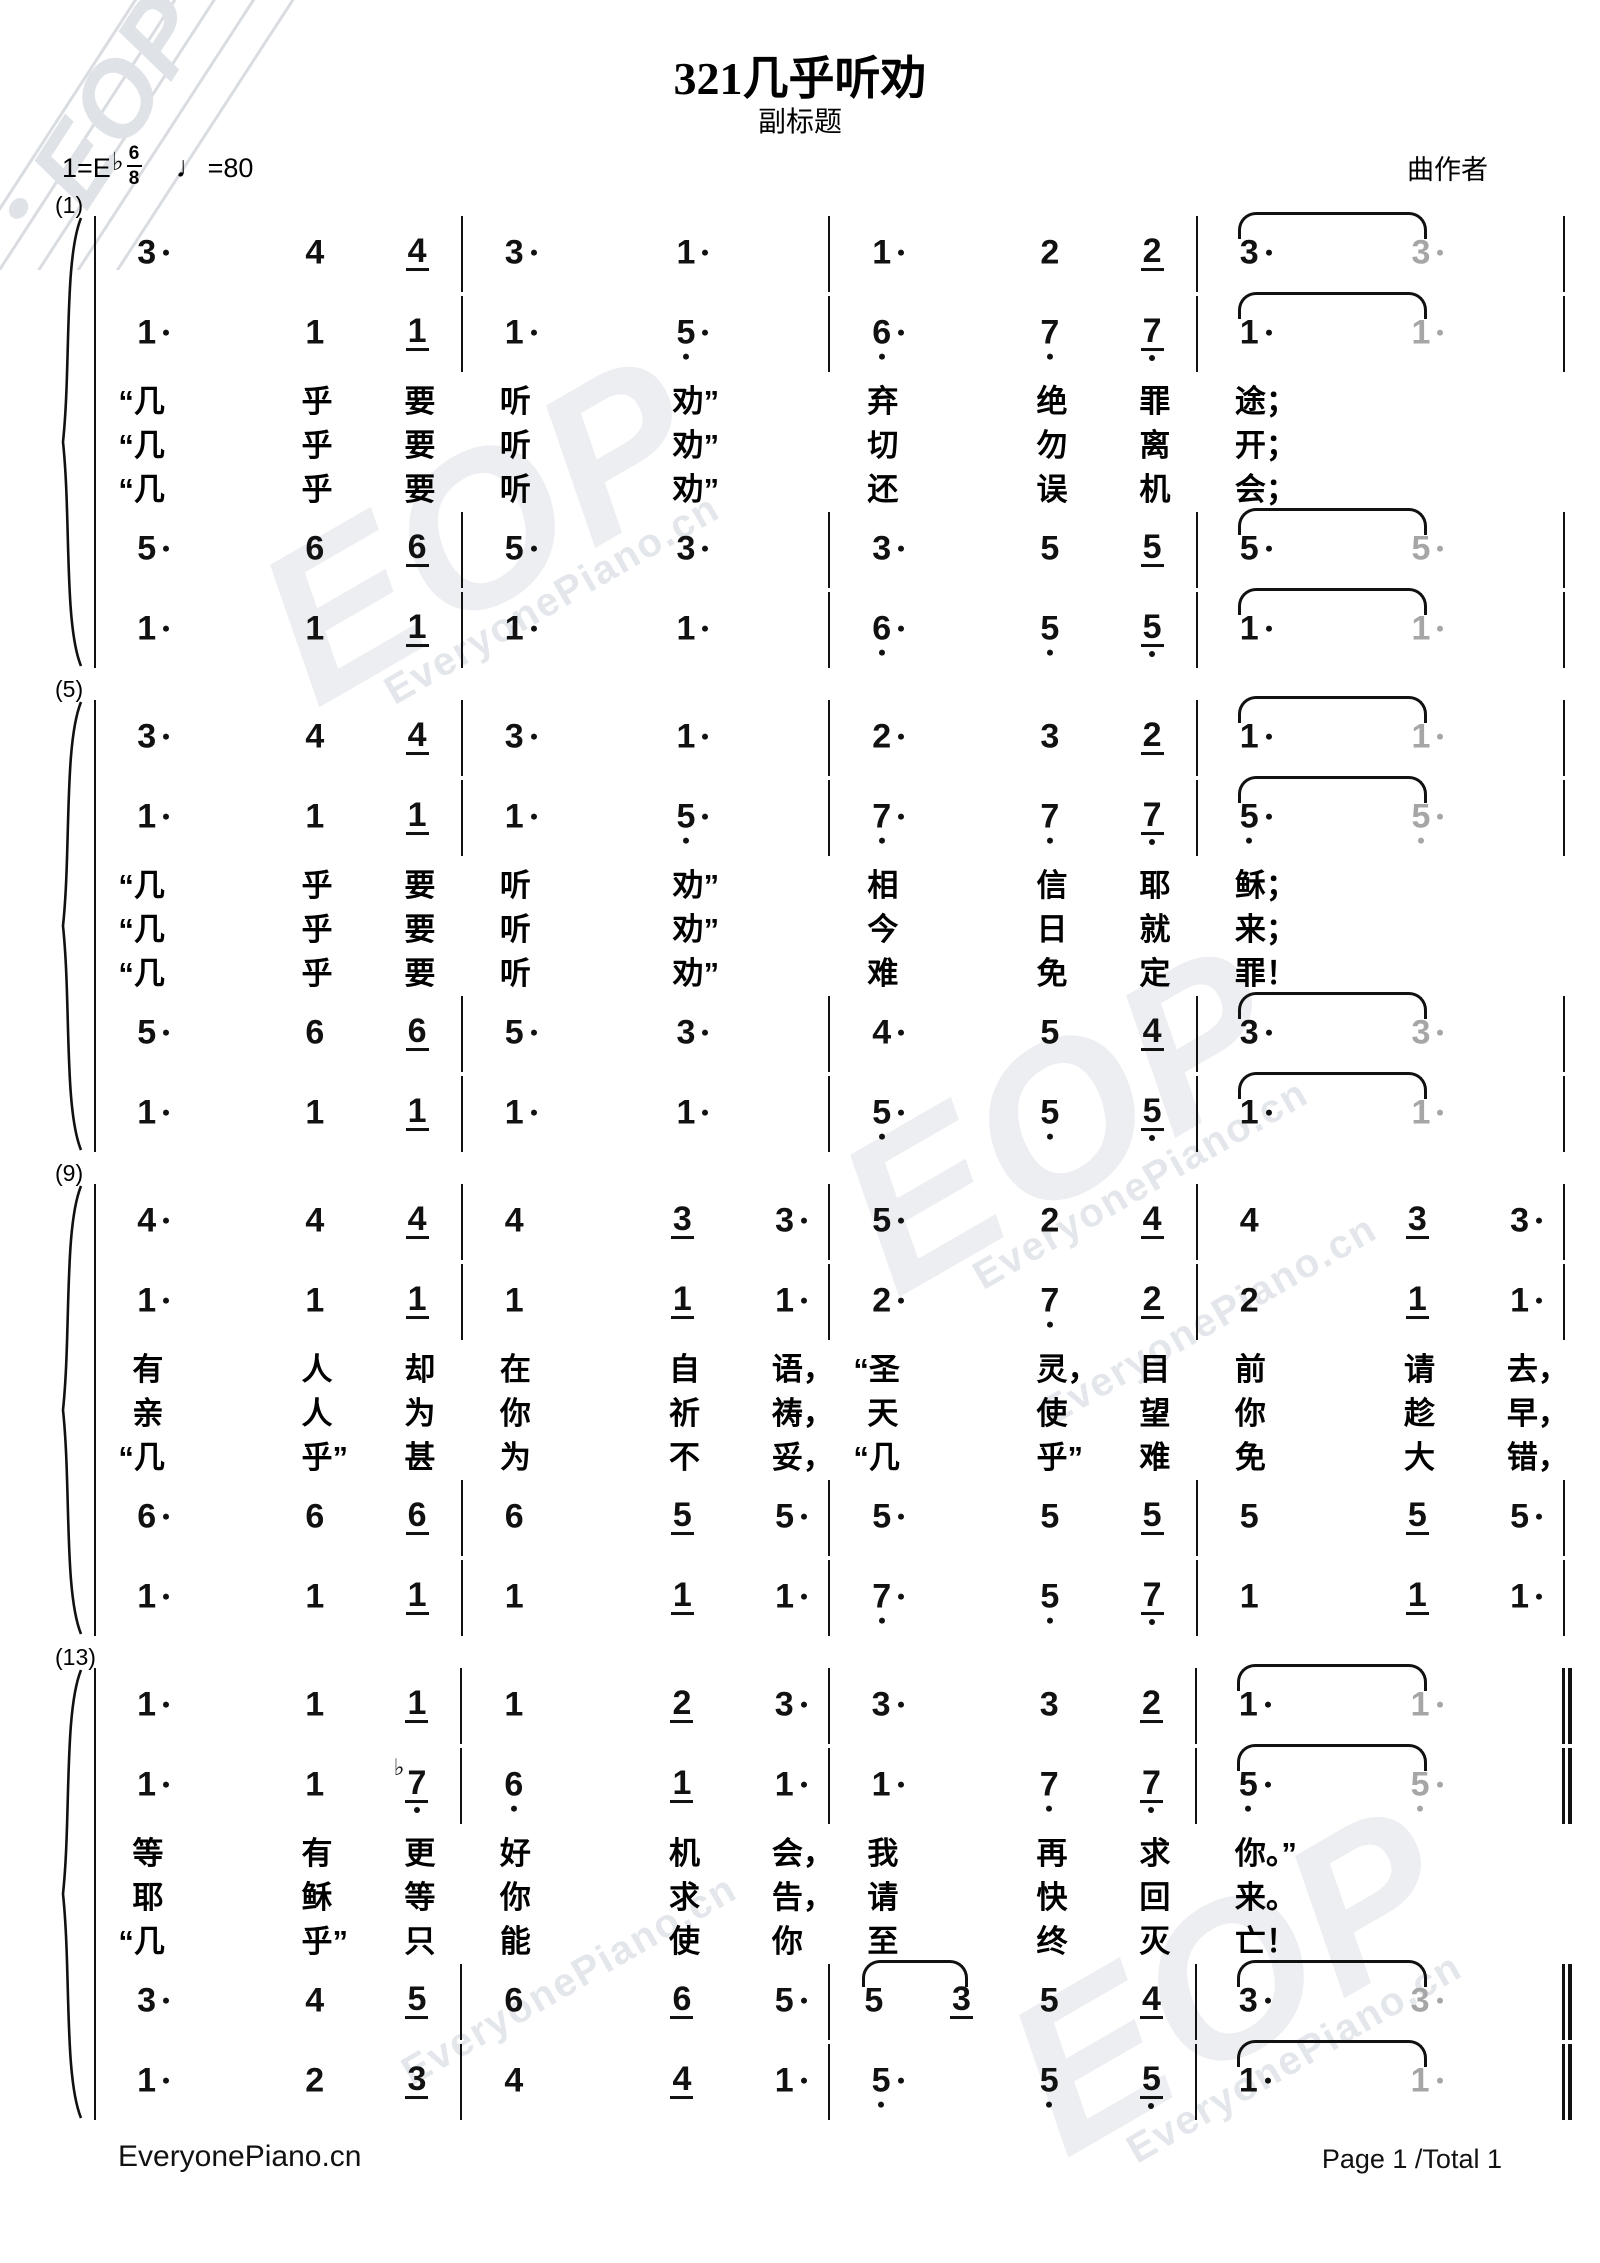  What do you see at coordinates (240, 2156) in the screenshot?
I see `footer-site-link: EveryonePiano.cn` at bounding box center [240, 2156].